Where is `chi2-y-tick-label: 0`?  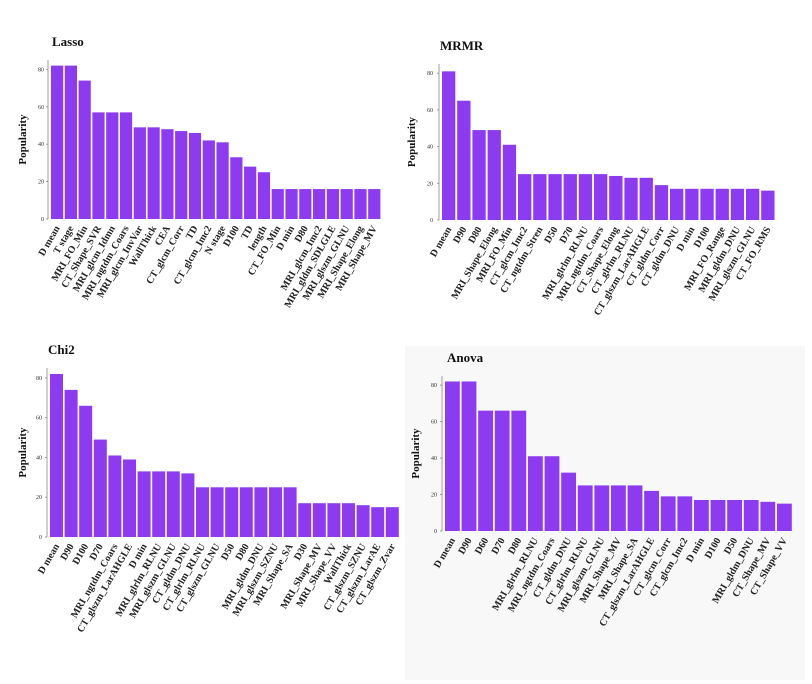
chi2-y-tick-label: 0 is located at coordinates (40, 538).